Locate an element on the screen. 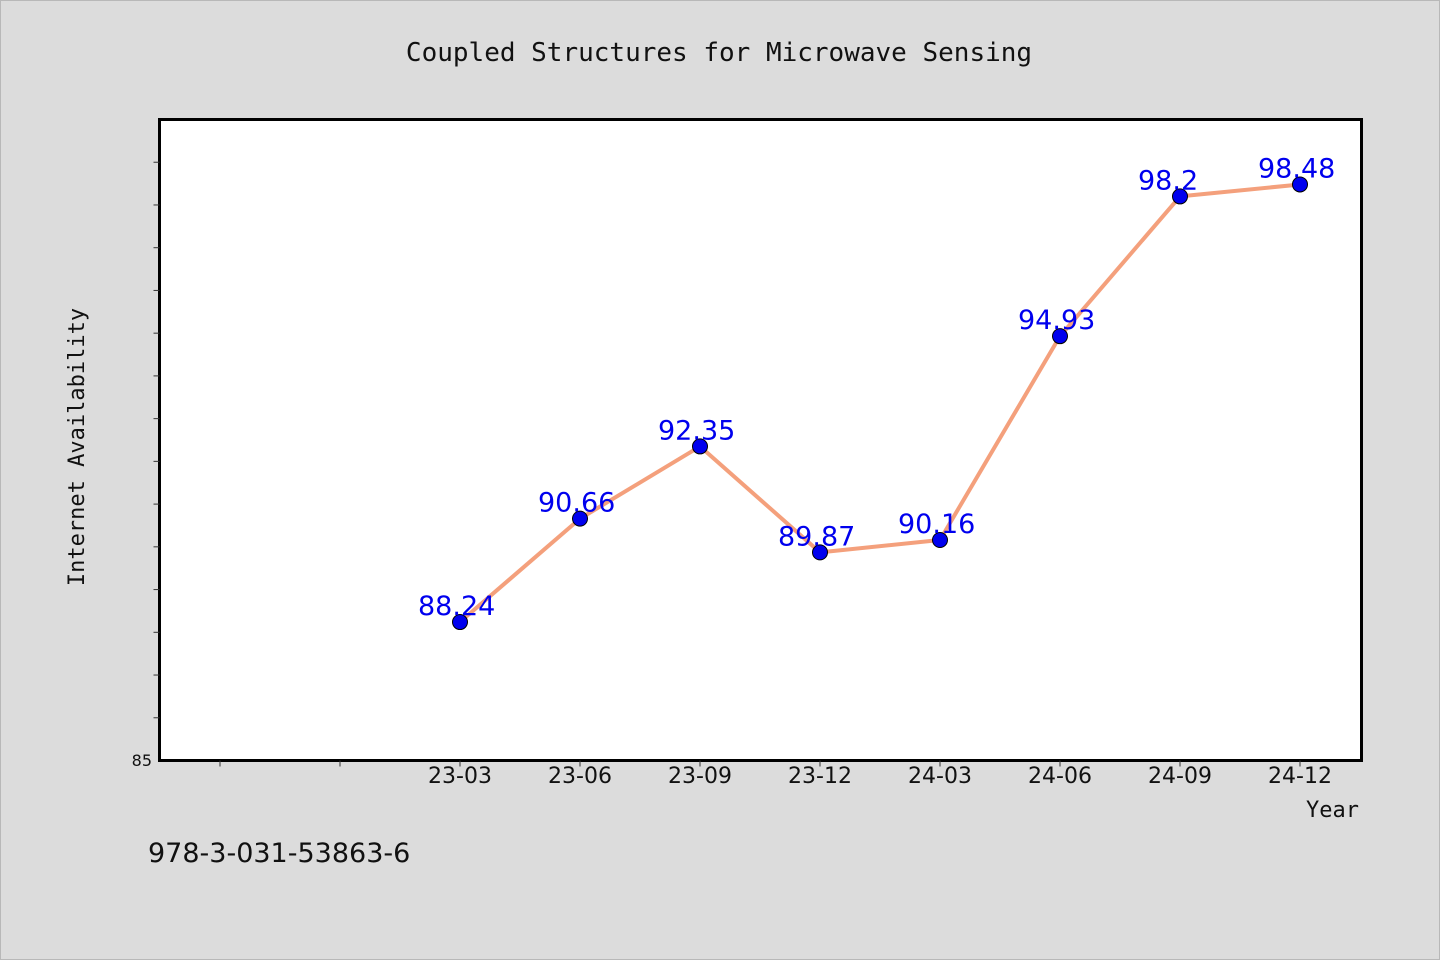  x-axis-label: Year is located at coordinates (1332, 810).